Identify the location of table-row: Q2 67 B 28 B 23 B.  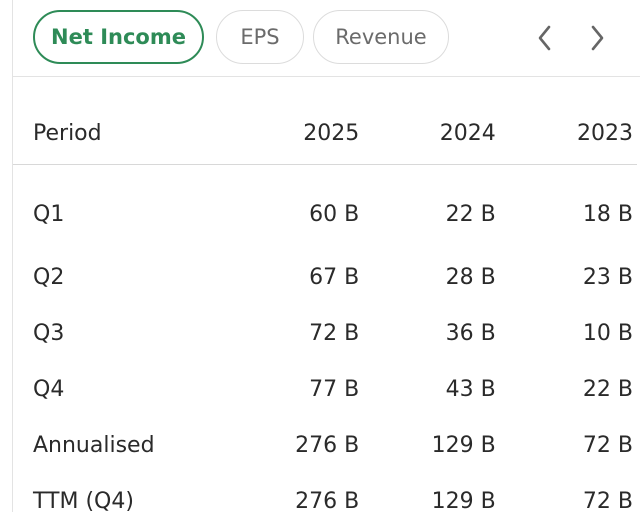
(325, 277).